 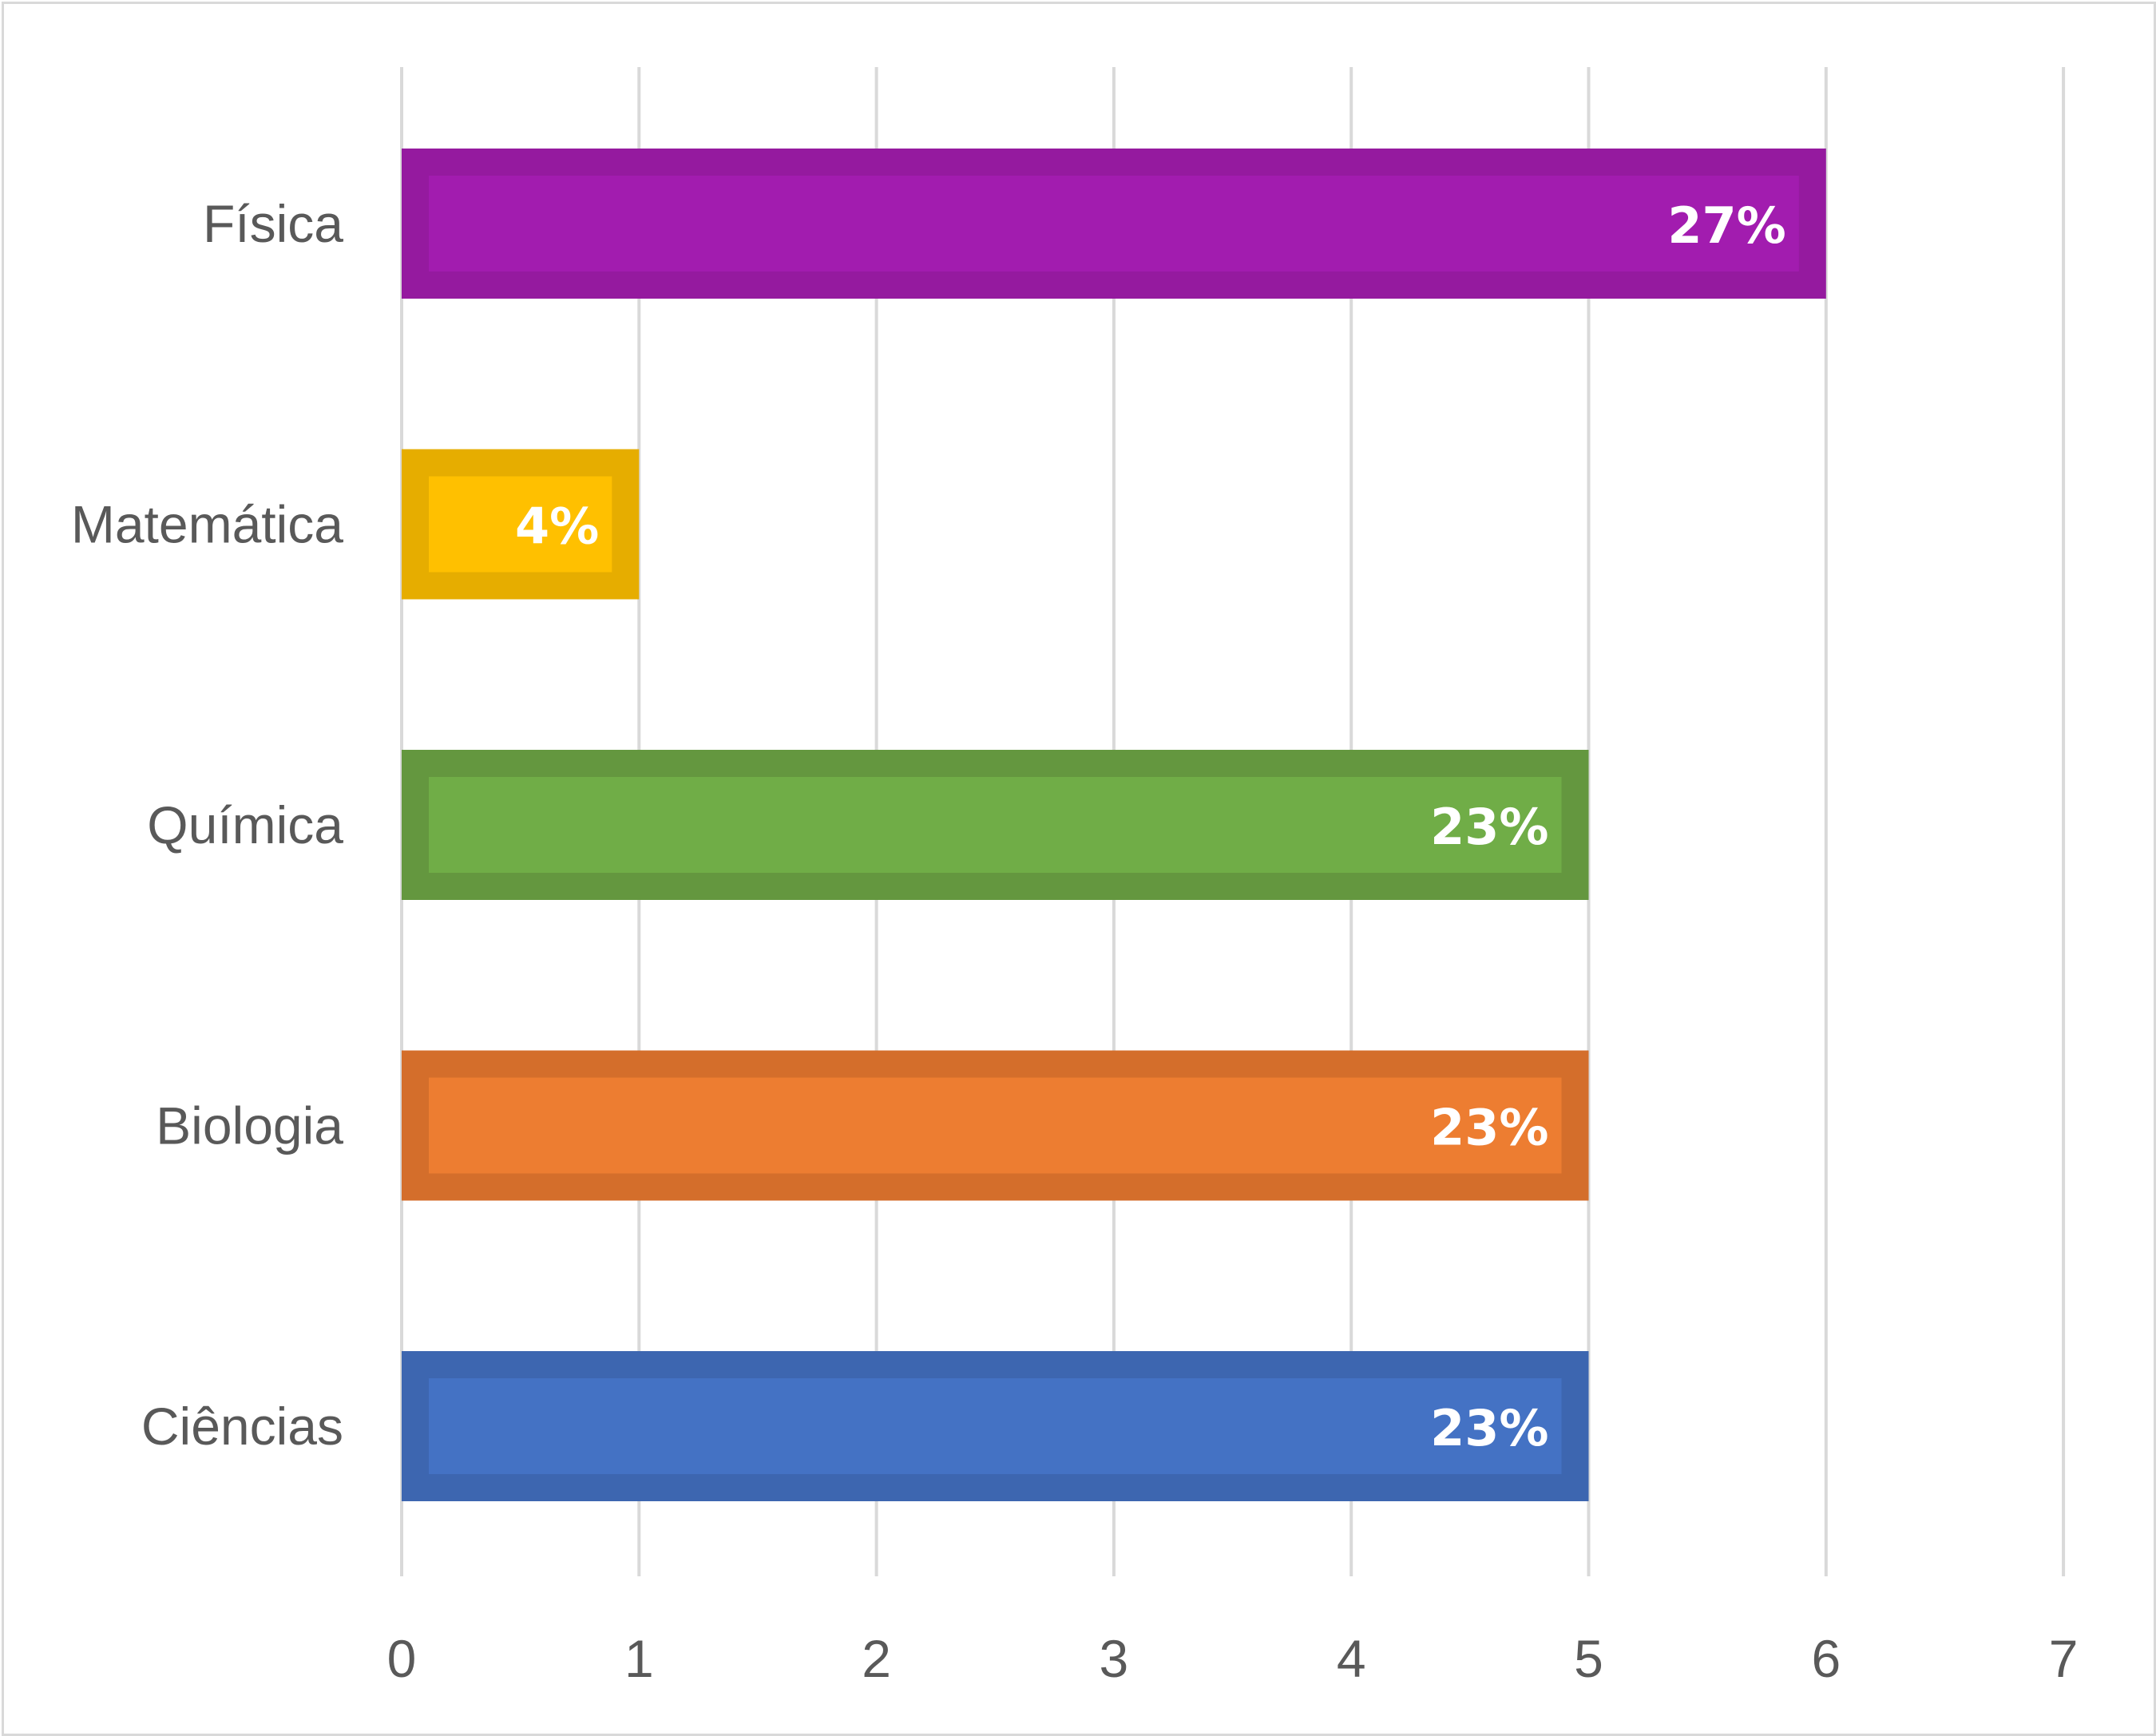 I want to click on category-label: Física, so click(x=273, y=223).